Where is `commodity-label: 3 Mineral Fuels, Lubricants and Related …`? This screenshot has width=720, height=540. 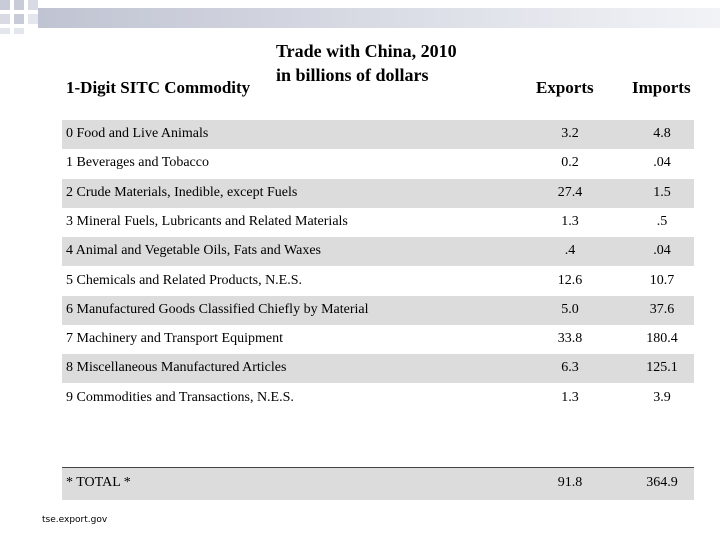
commodity-label: 3 Mineral Fuels, Lubricants and Related … is located at coordinates (207, 221).